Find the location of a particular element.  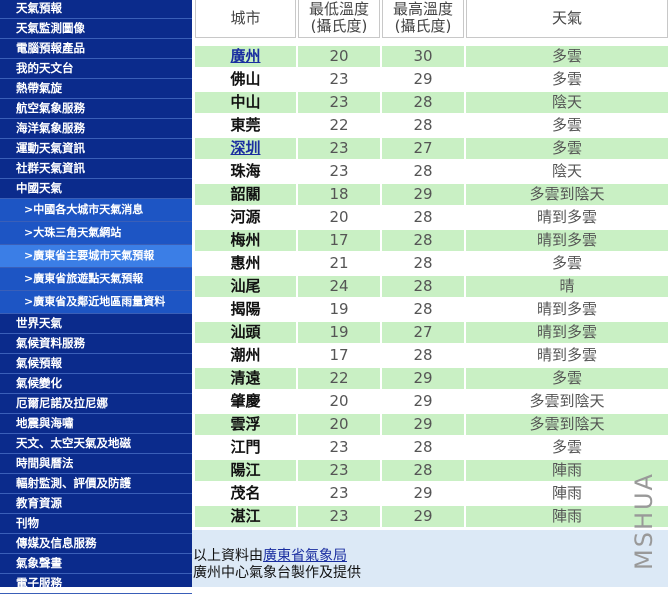

nav-subitem: >廣東省主要城市天氣預報 is located at coordinates (96, 256).